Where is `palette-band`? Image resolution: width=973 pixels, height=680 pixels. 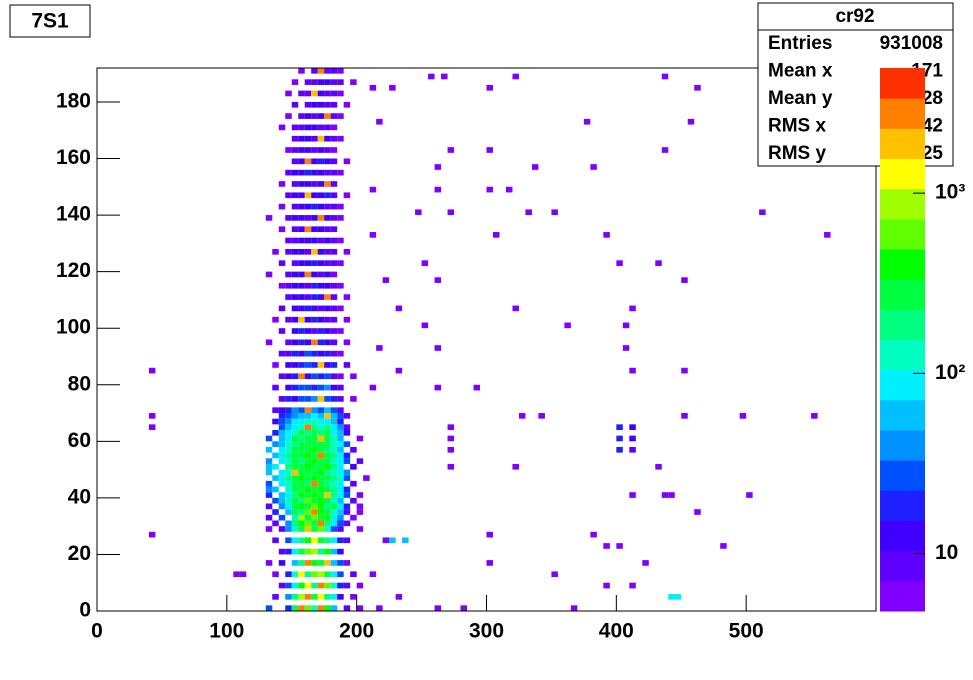 palette-band is located at coordinates (902, 83).